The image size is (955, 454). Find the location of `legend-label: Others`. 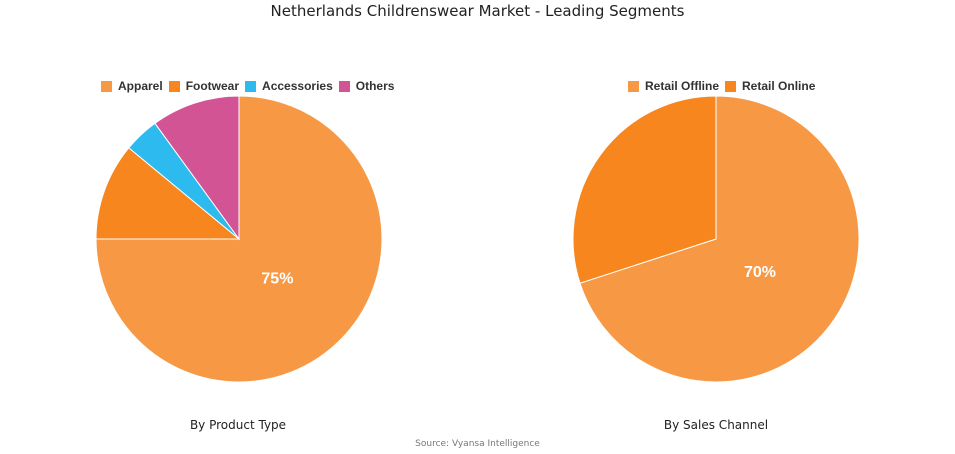

legend-label: Others is located at coordinates (375, 86).